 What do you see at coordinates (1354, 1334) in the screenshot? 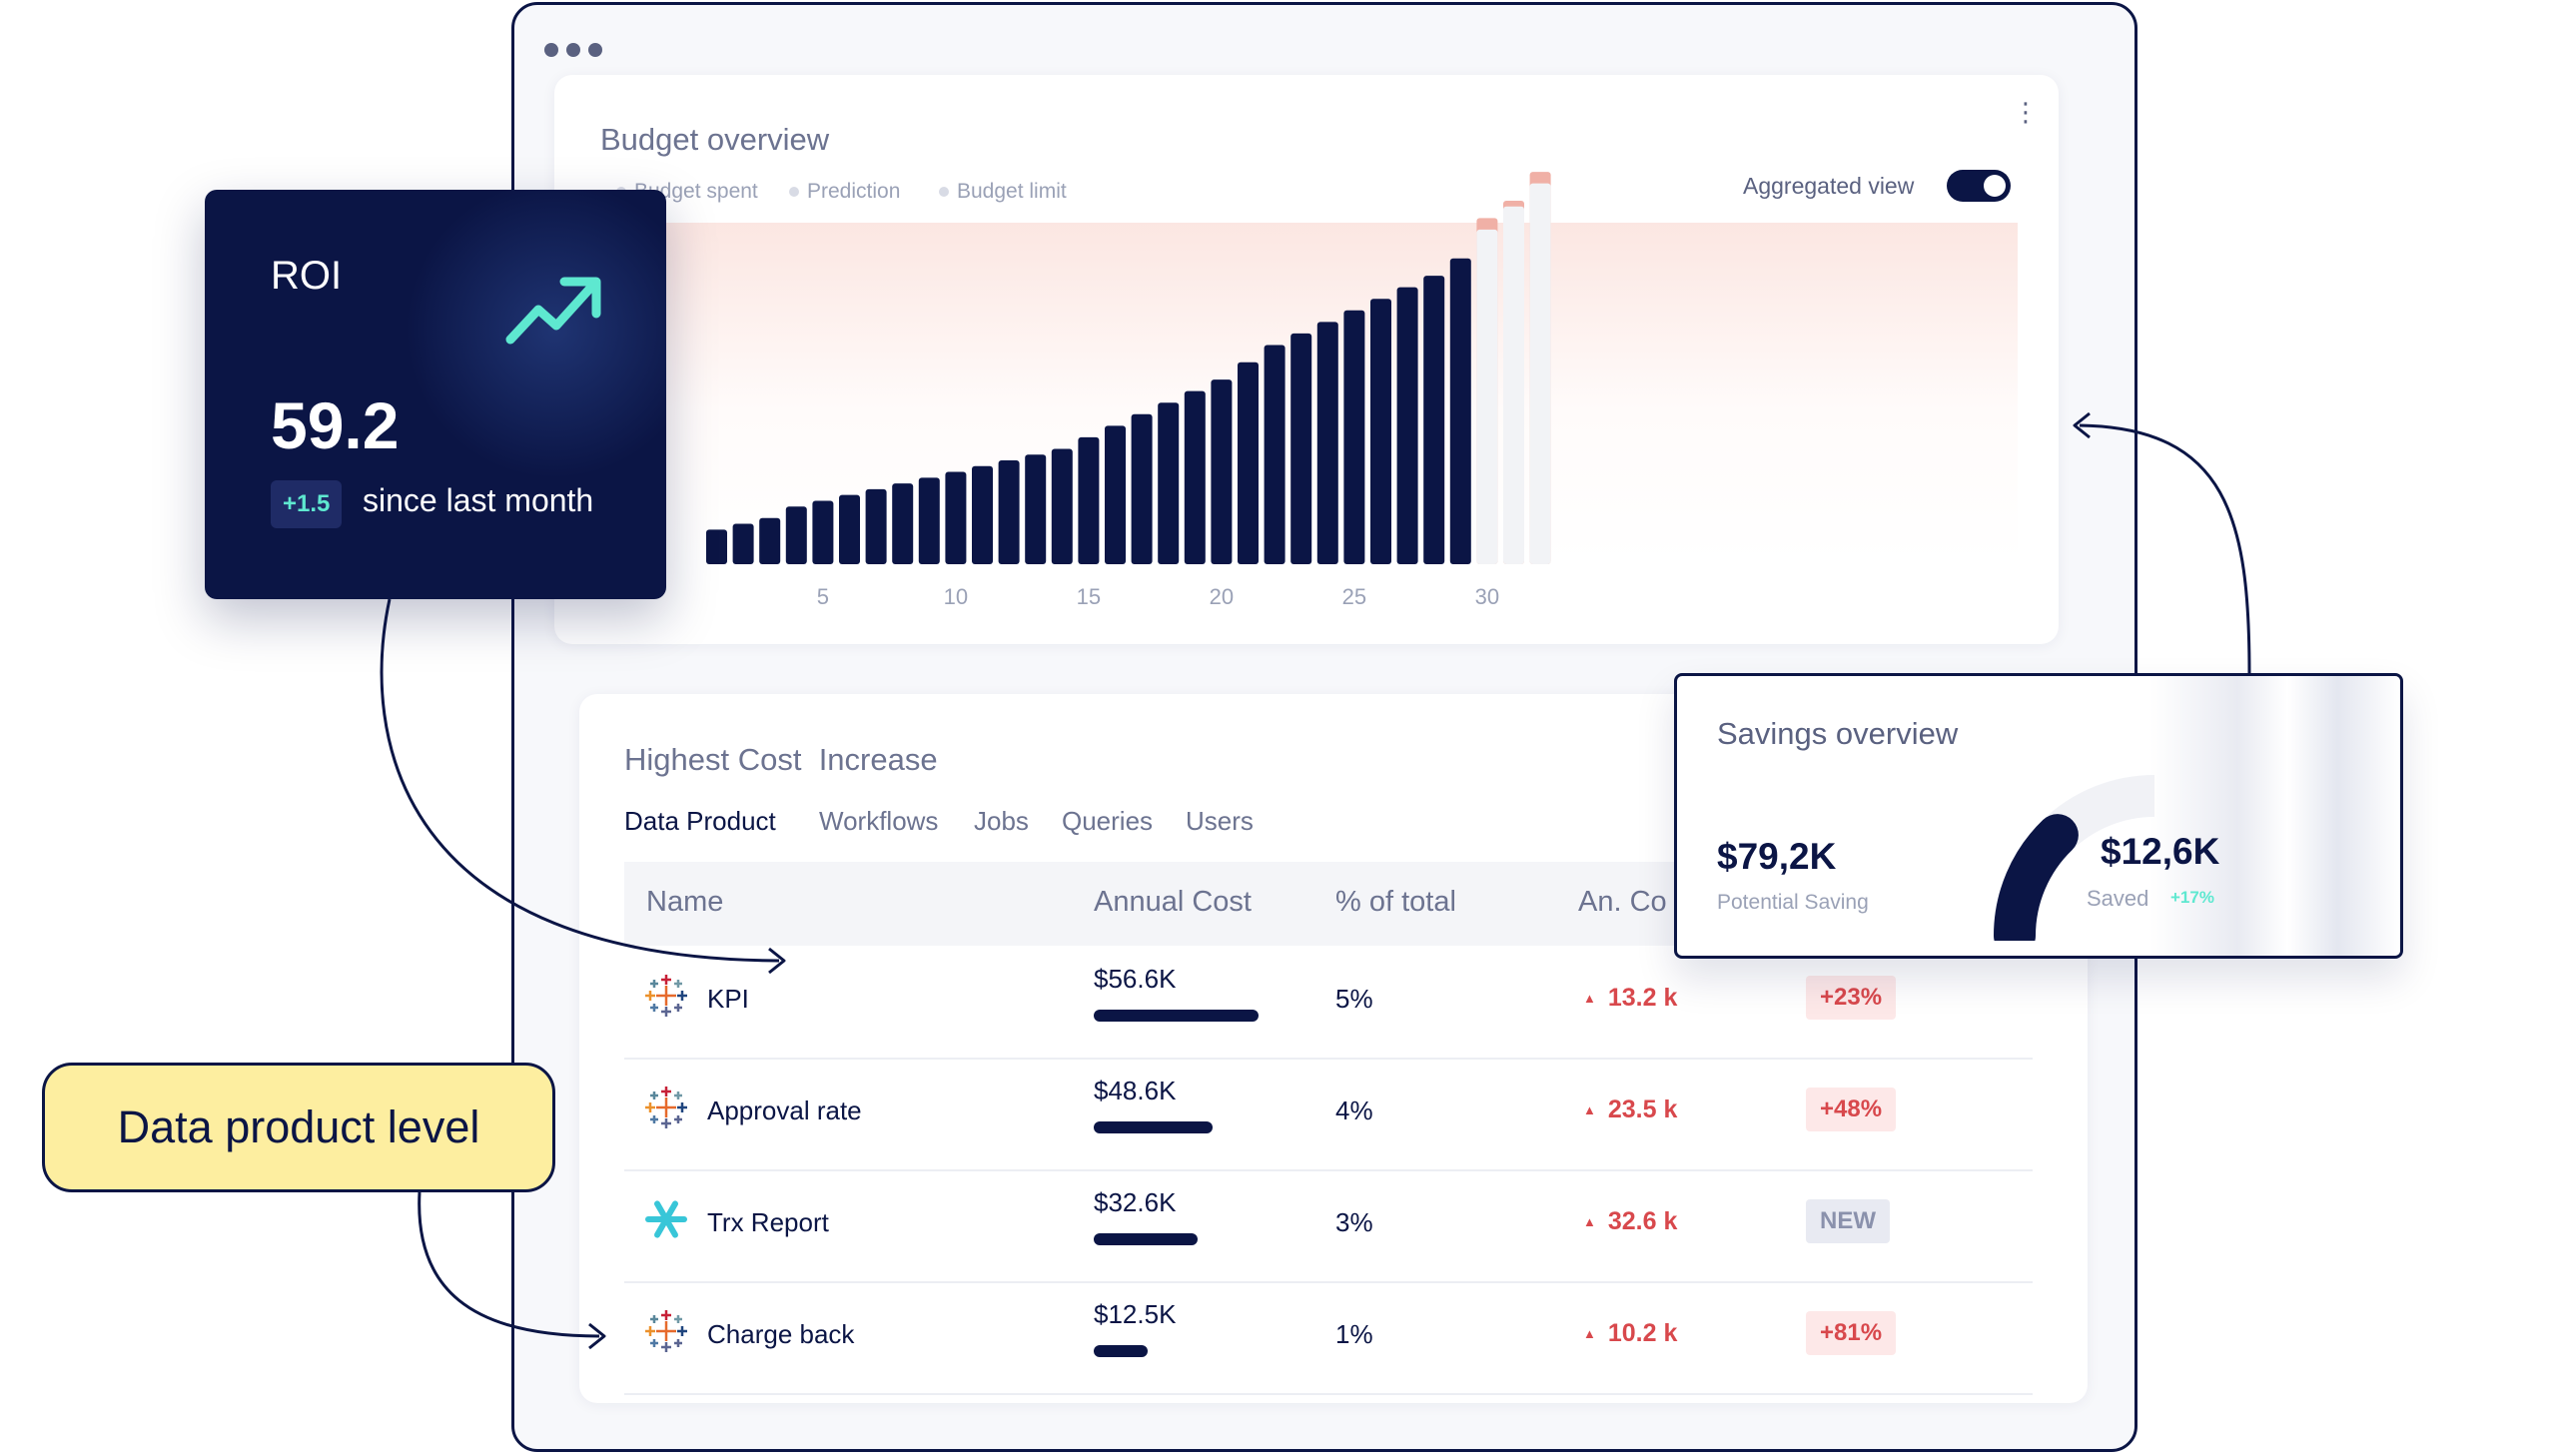
I see `row-percent: 1%` at bounding box center [1354, 1334].